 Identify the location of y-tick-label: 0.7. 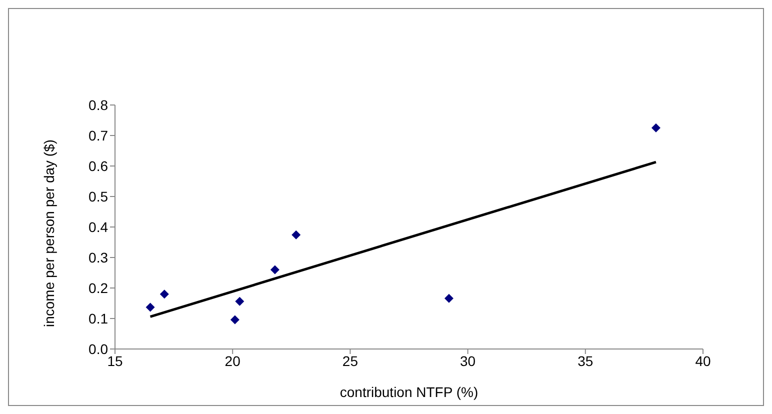
(98, 135).